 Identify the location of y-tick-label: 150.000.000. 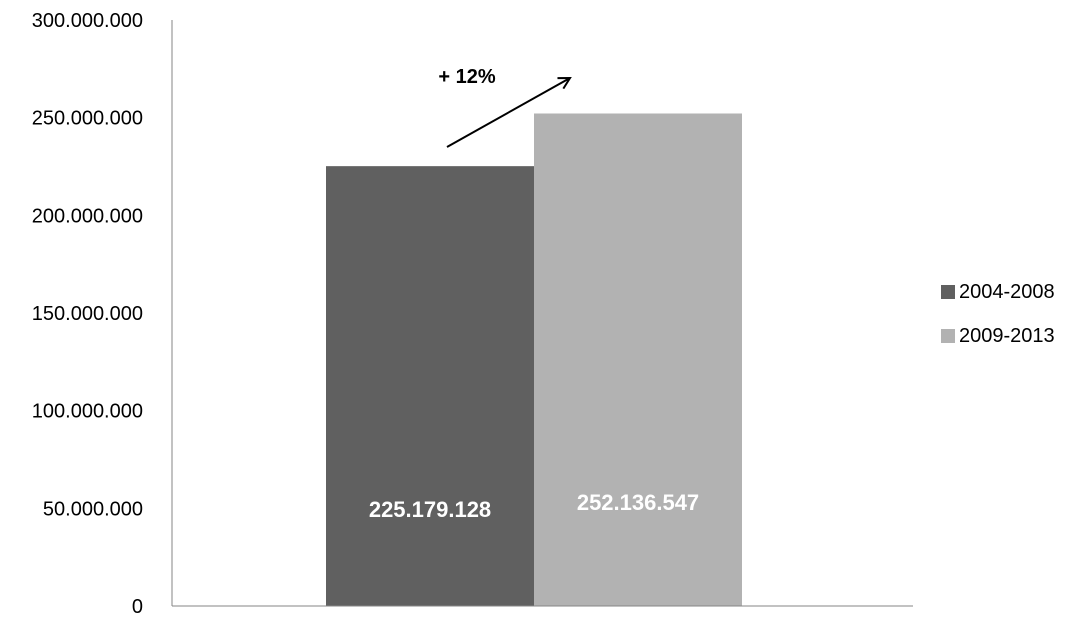
(87, 314).